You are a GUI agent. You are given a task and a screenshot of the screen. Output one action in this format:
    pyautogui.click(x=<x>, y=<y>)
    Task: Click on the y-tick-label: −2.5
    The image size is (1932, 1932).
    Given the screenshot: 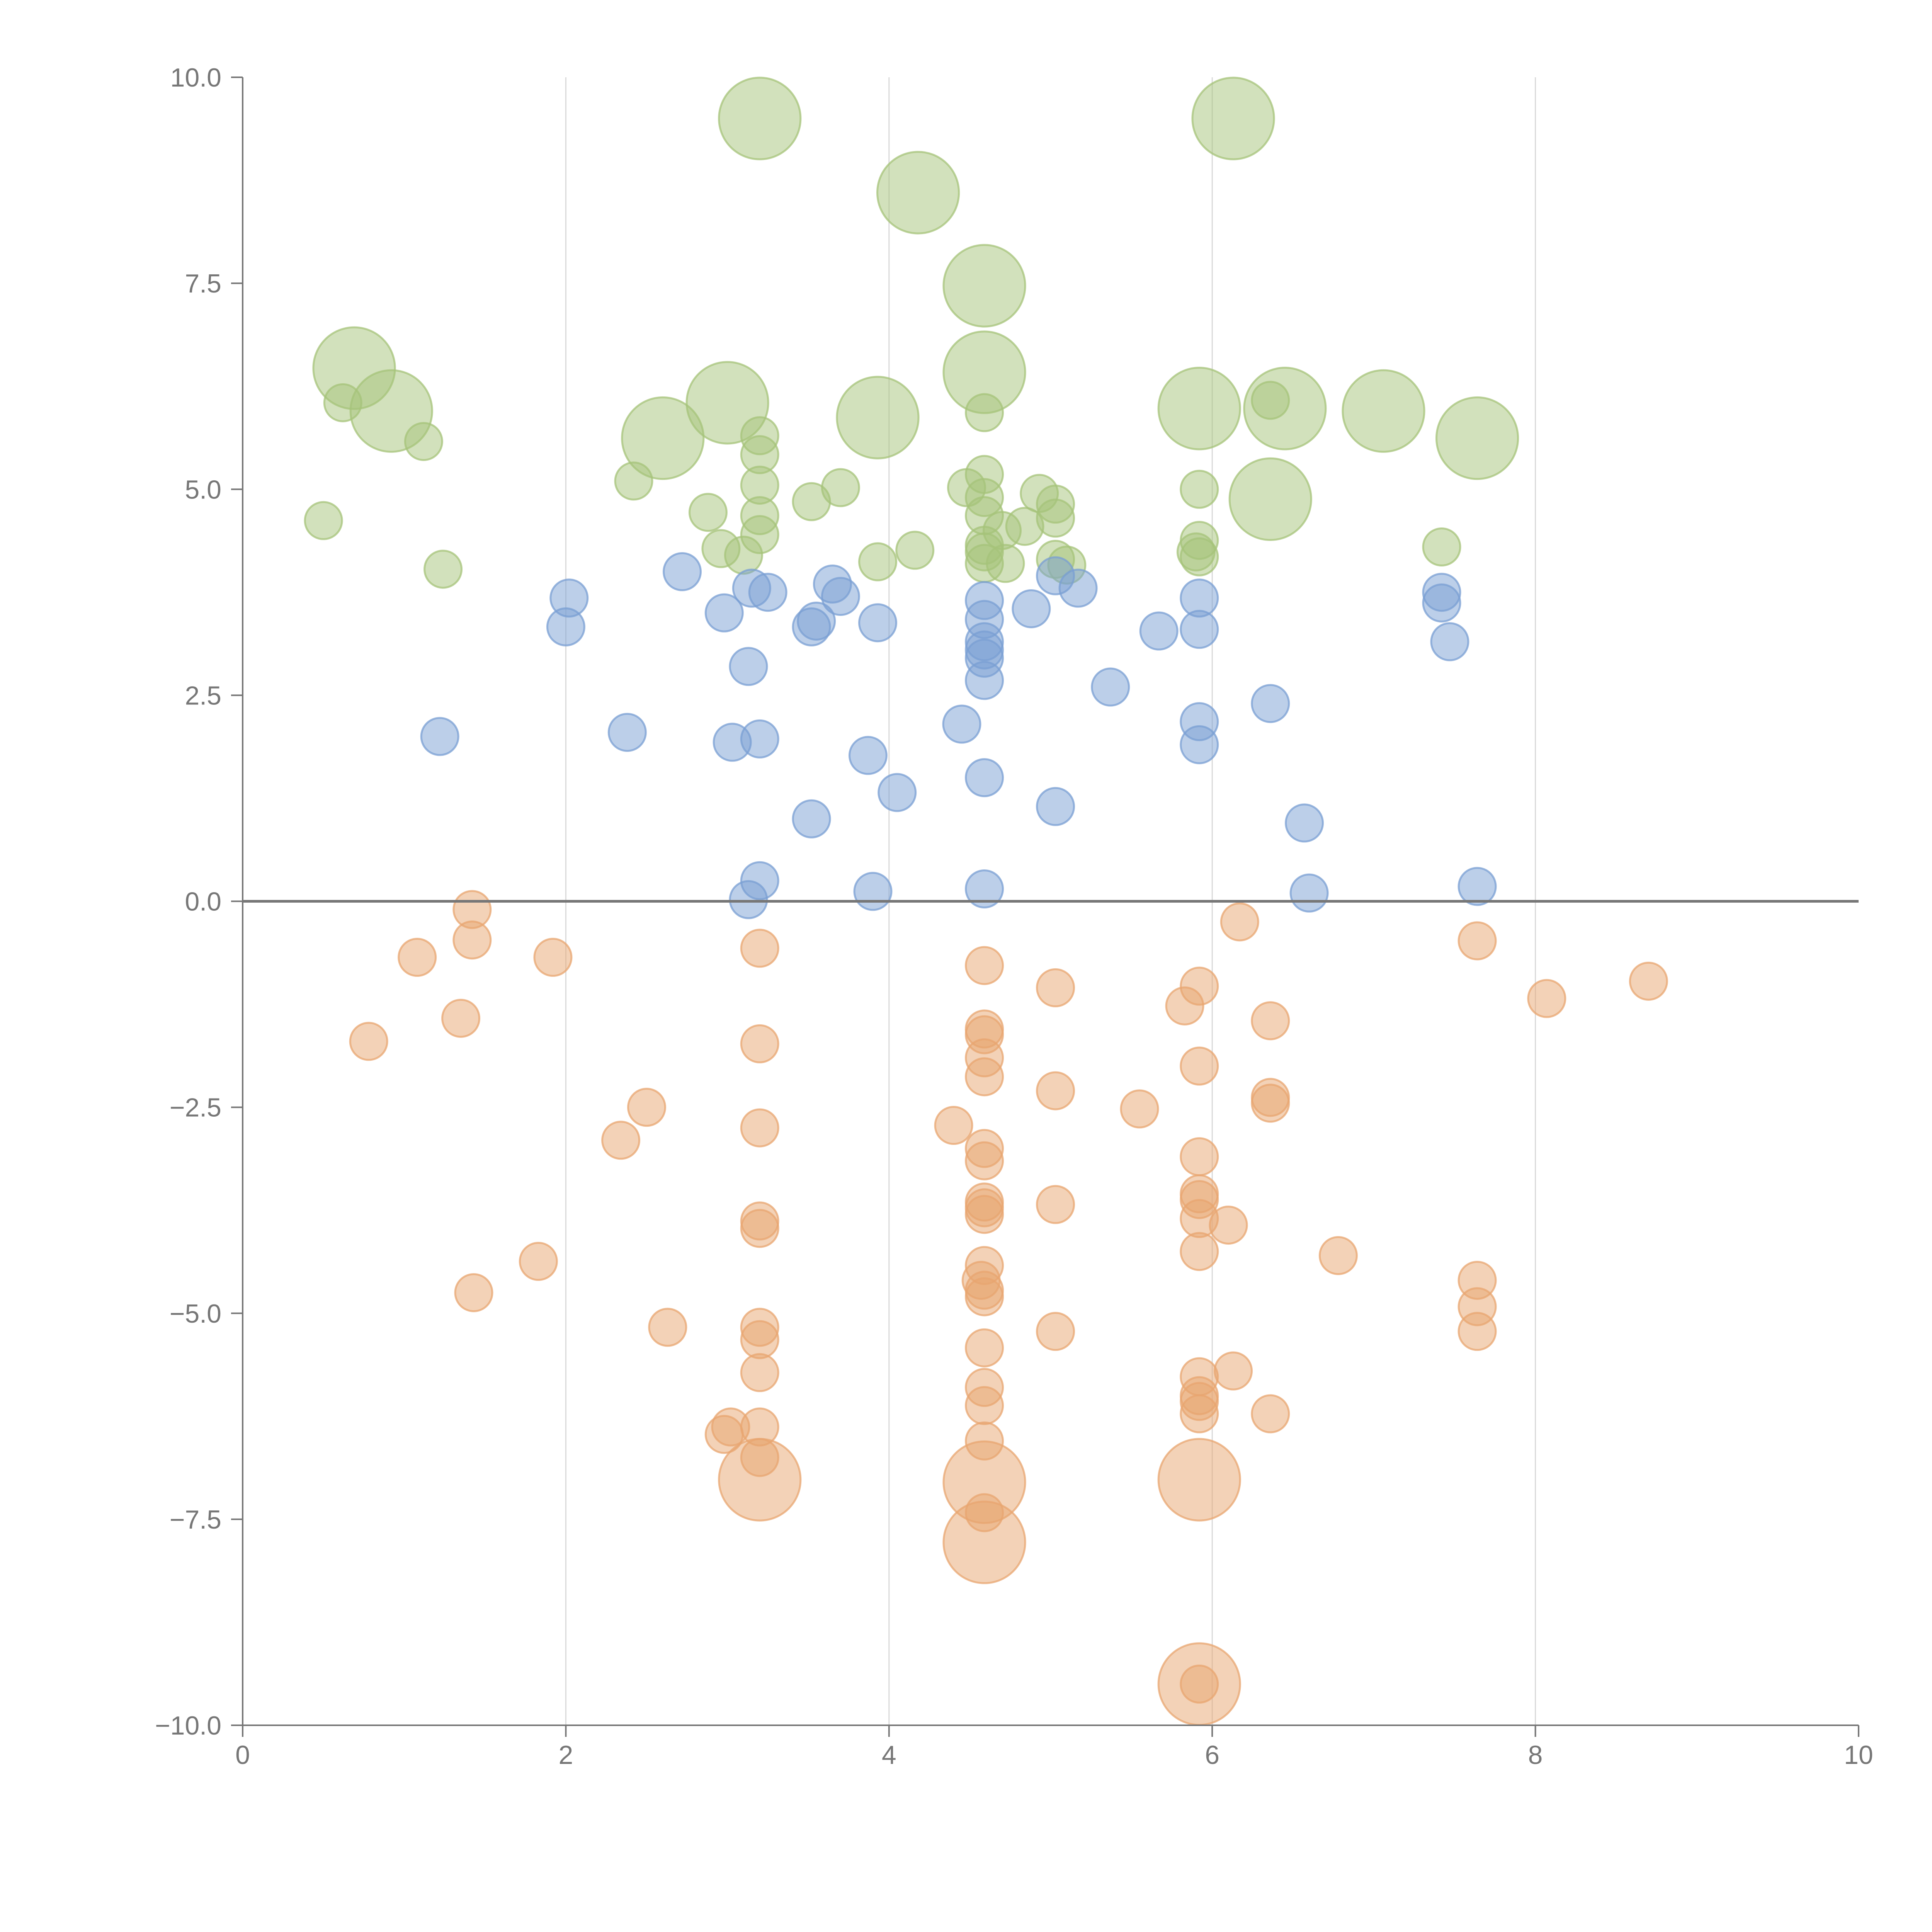 What is the action you would take?
    pyautogui.click(x=196, y=1107)
    